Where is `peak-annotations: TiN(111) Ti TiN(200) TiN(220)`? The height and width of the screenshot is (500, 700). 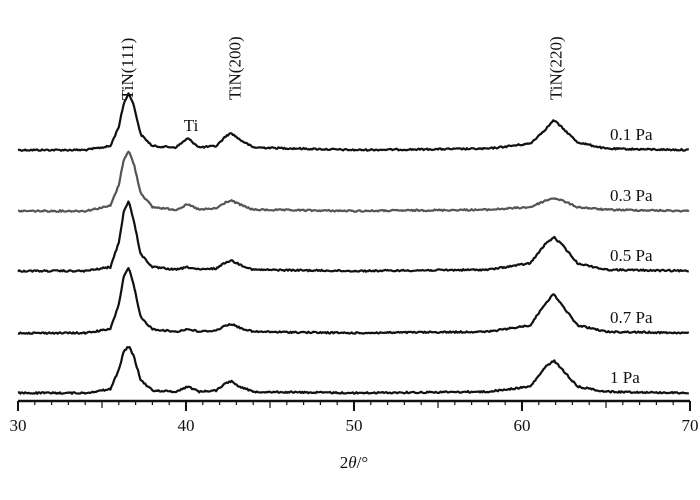
peak-annotations: TiN(111) Ti TiN(200) TiN(220) is located at coordinates (341, 85).